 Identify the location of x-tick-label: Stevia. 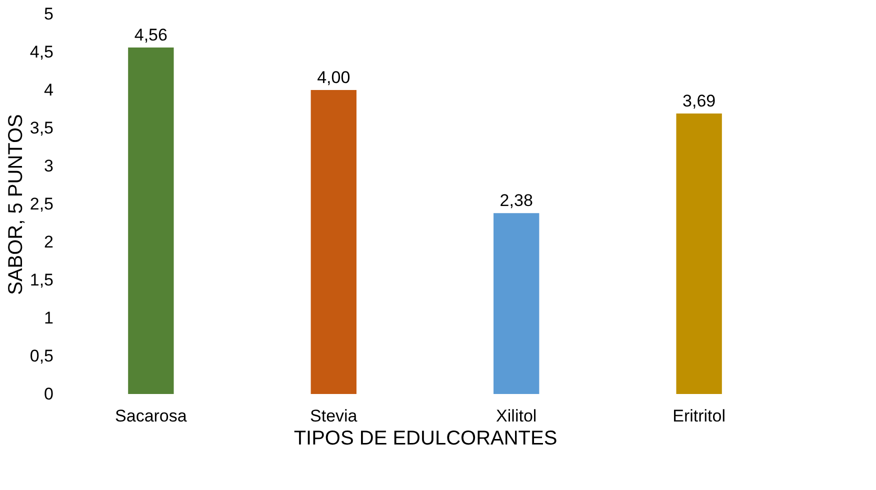
(334, 416).